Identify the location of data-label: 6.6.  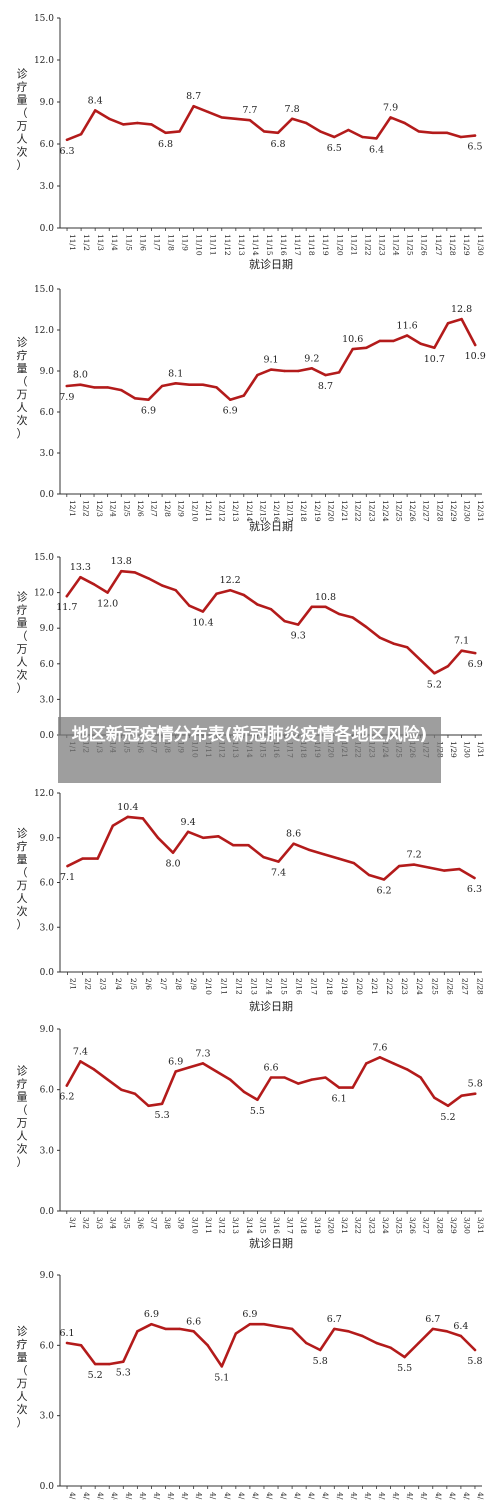
(270, 1068).